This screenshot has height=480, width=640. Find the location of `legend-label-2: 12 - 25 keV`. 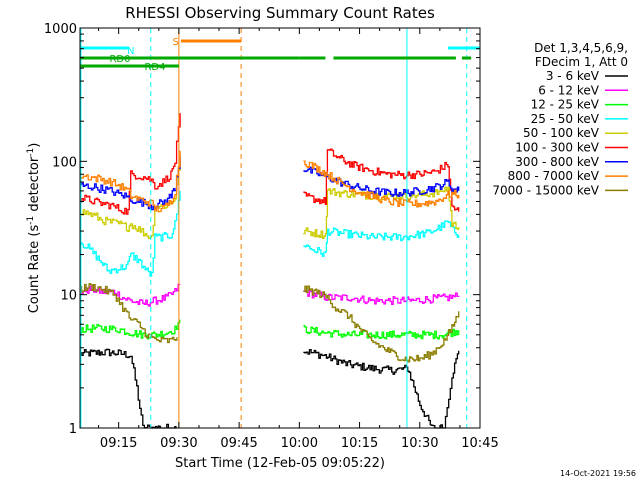

legend-label-2: 12 - 25 keV is located at coordinates (565, 105).